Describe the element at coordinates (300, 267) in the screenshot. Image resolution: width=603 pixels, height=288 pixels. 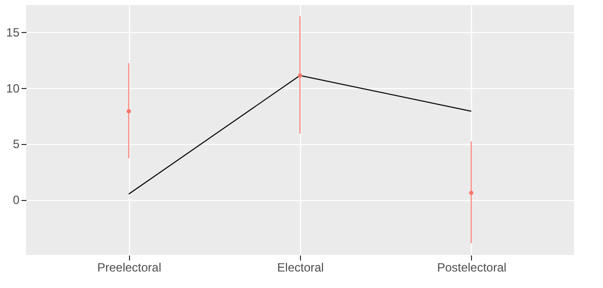
I see `x-tick-label: Electoral` at that location.